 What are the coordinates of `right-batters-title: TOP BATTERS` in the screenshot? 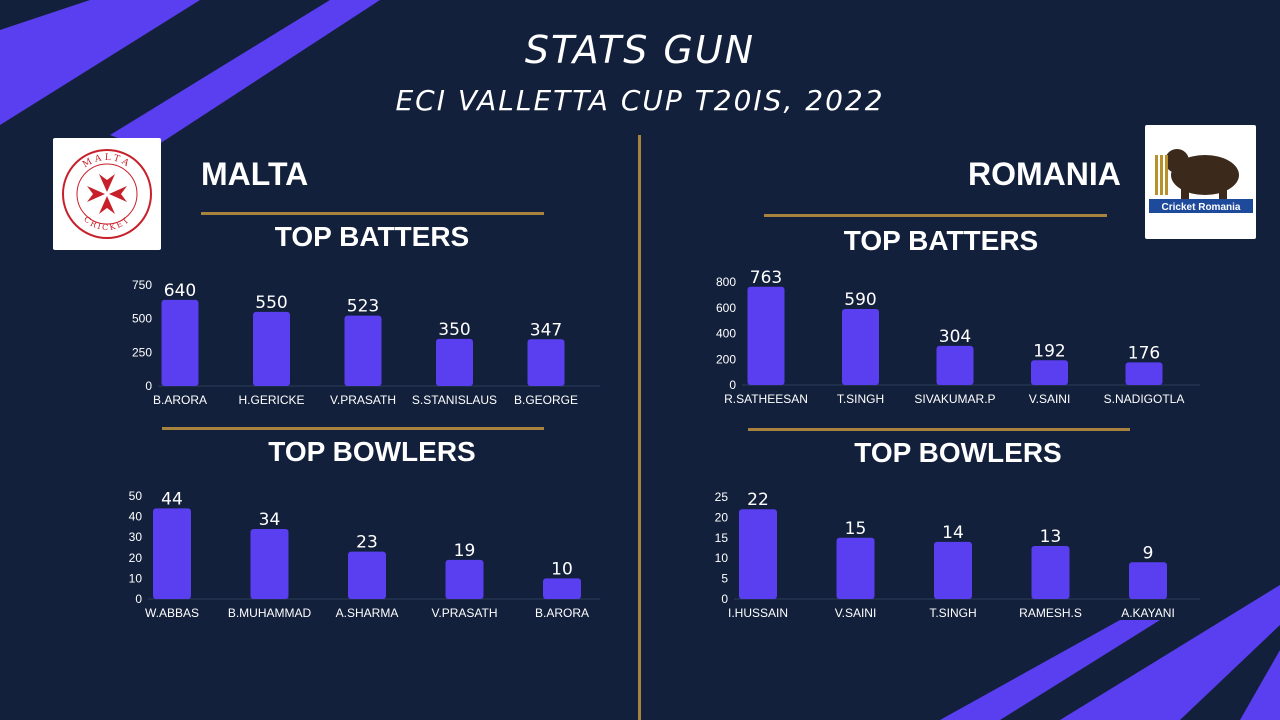 It's located at (941, 240).